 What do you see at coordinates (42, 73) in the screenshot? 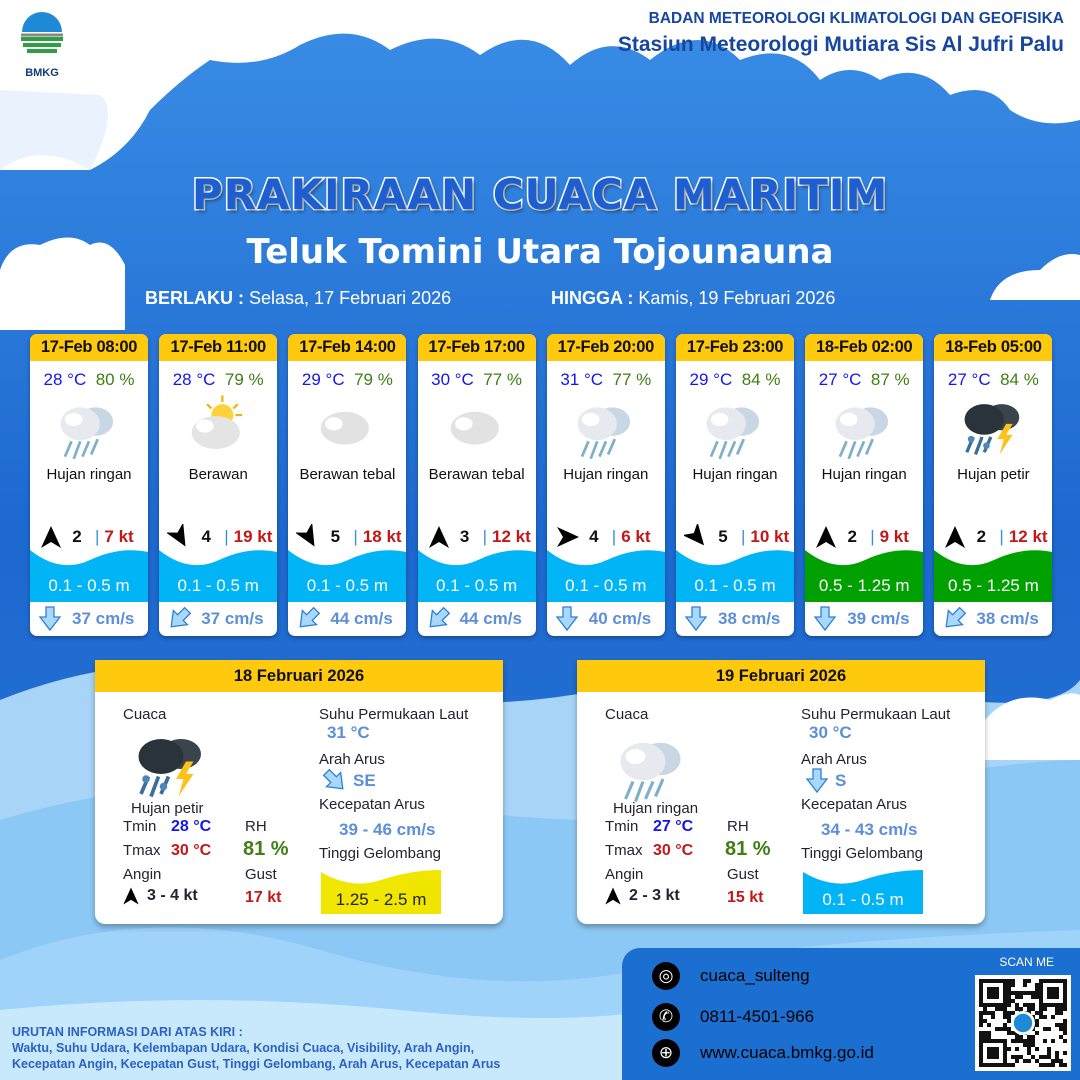
I see `logo-text: BMKG` at bounding box center [42, 73].